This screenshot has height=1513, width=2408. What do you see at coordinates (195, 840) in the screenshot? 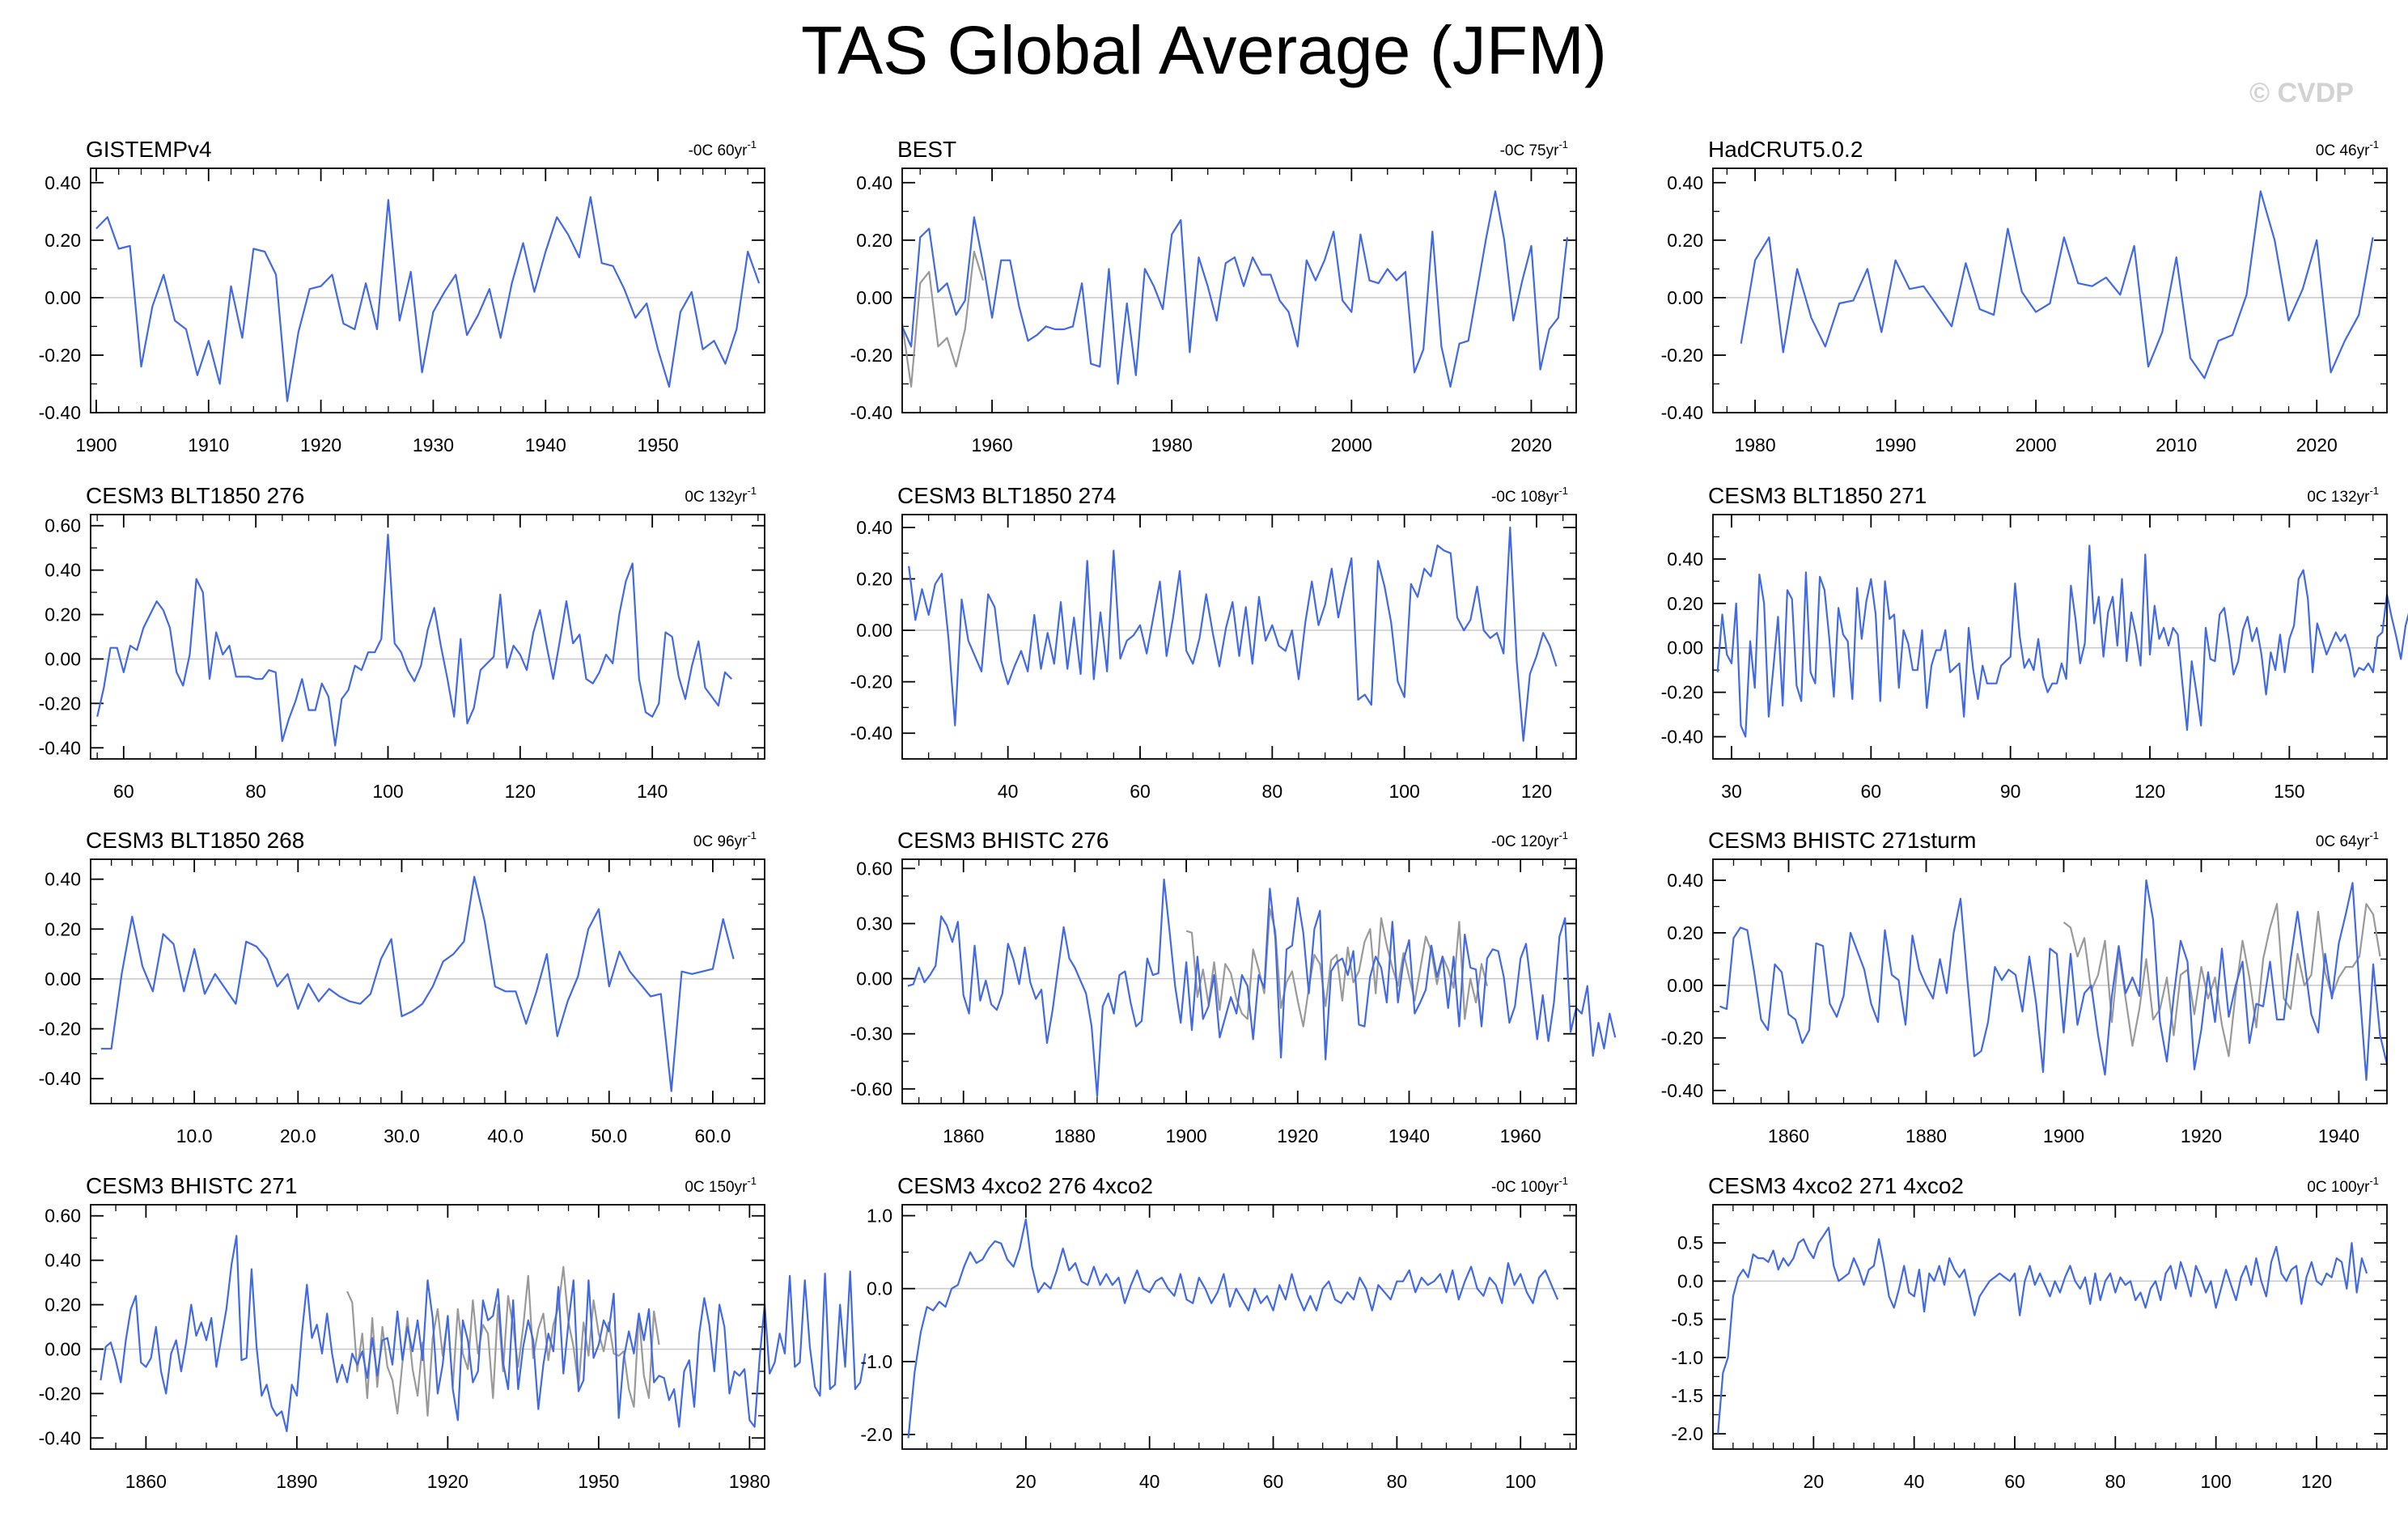
I see `panel-title: CESM3 BLT1850 268` at bounding box center [195, 840].